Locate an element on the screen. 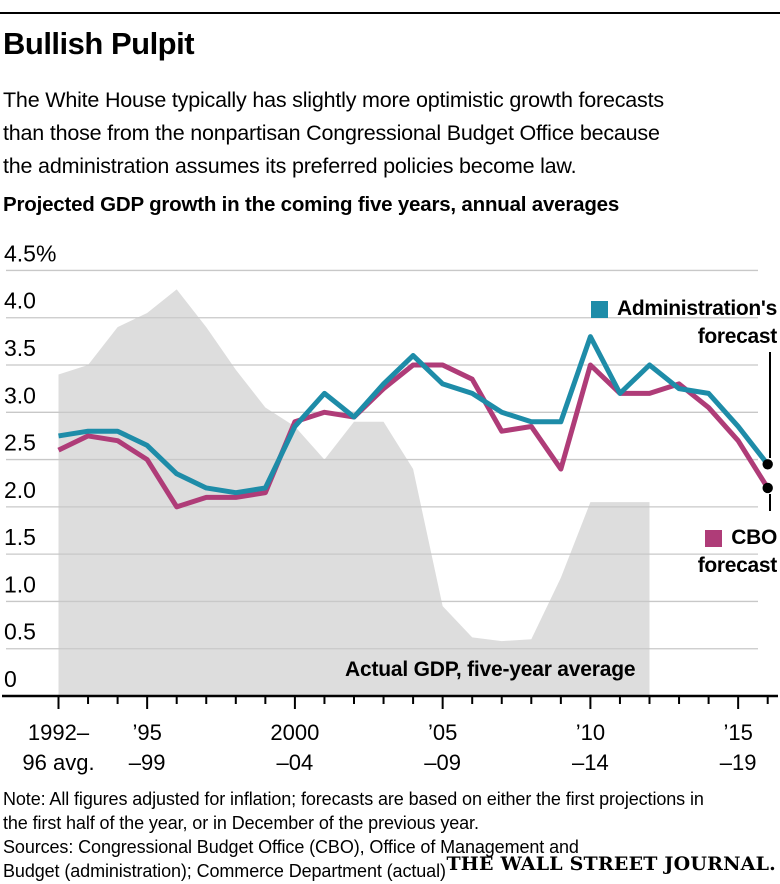 The image size is (780, 884). y-axis-label: 0 is located at coordinates (10, 679).